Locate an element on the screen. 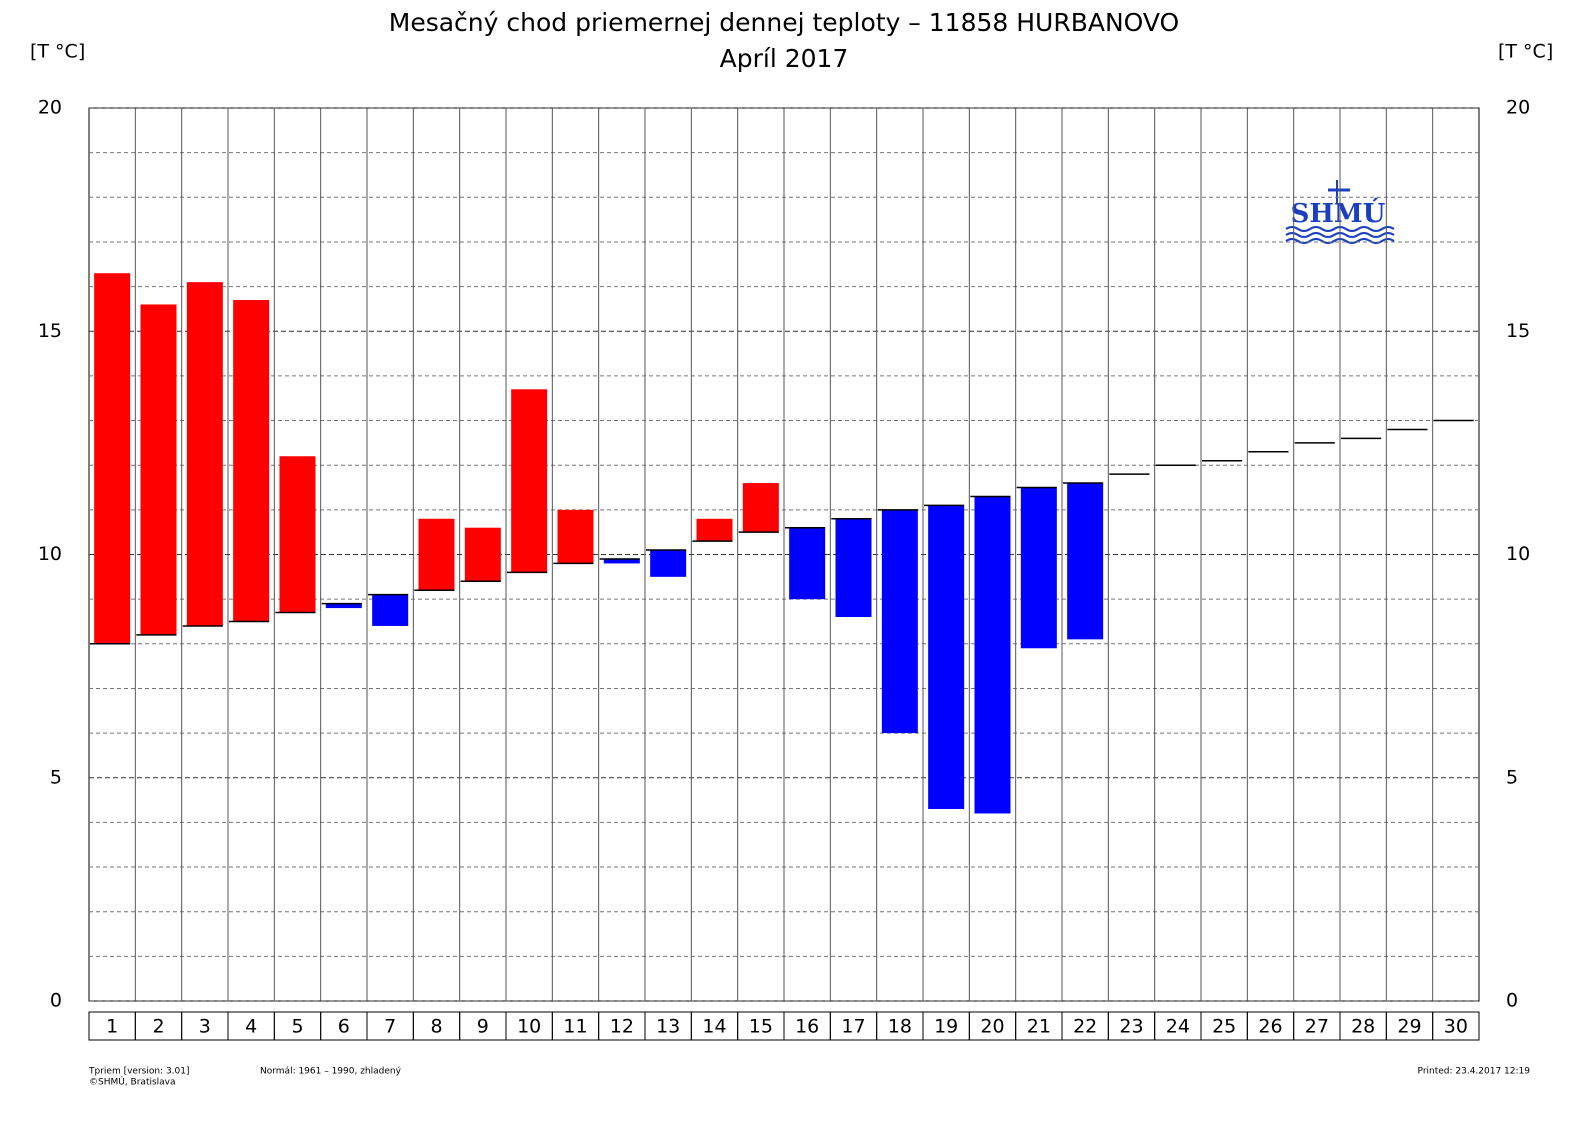  footer-text: Printed: 23.4.2017 12:19 is located at coordinates (1474, 1072).